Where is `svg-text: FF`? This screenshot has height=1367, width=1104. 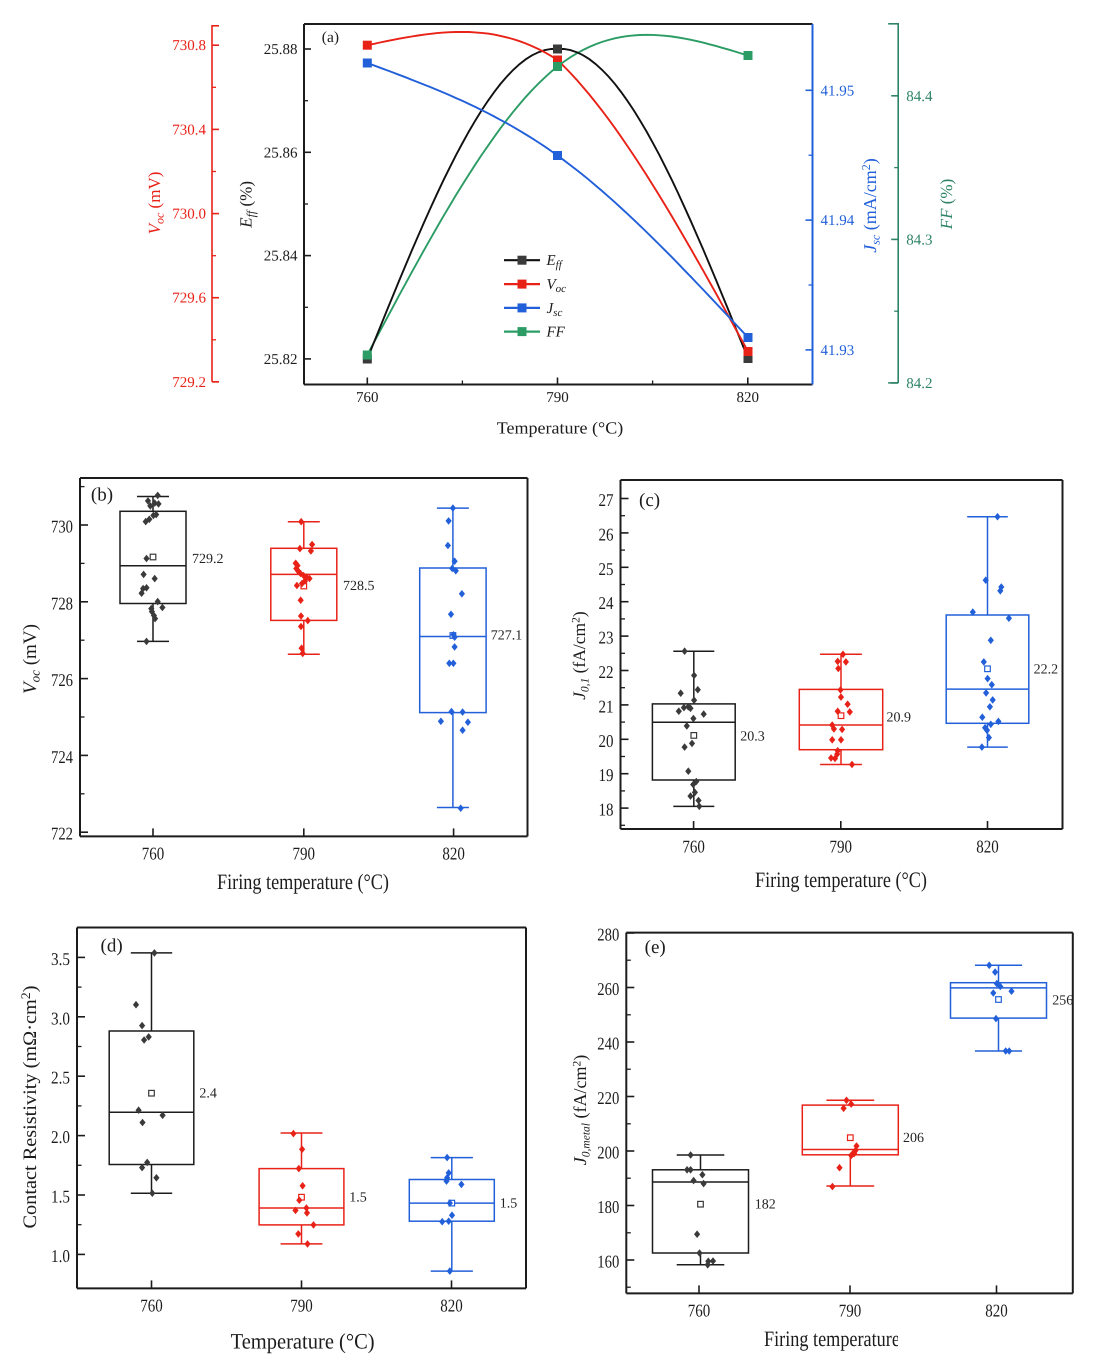
svg-text: FF is located at coordinates (556, 333).